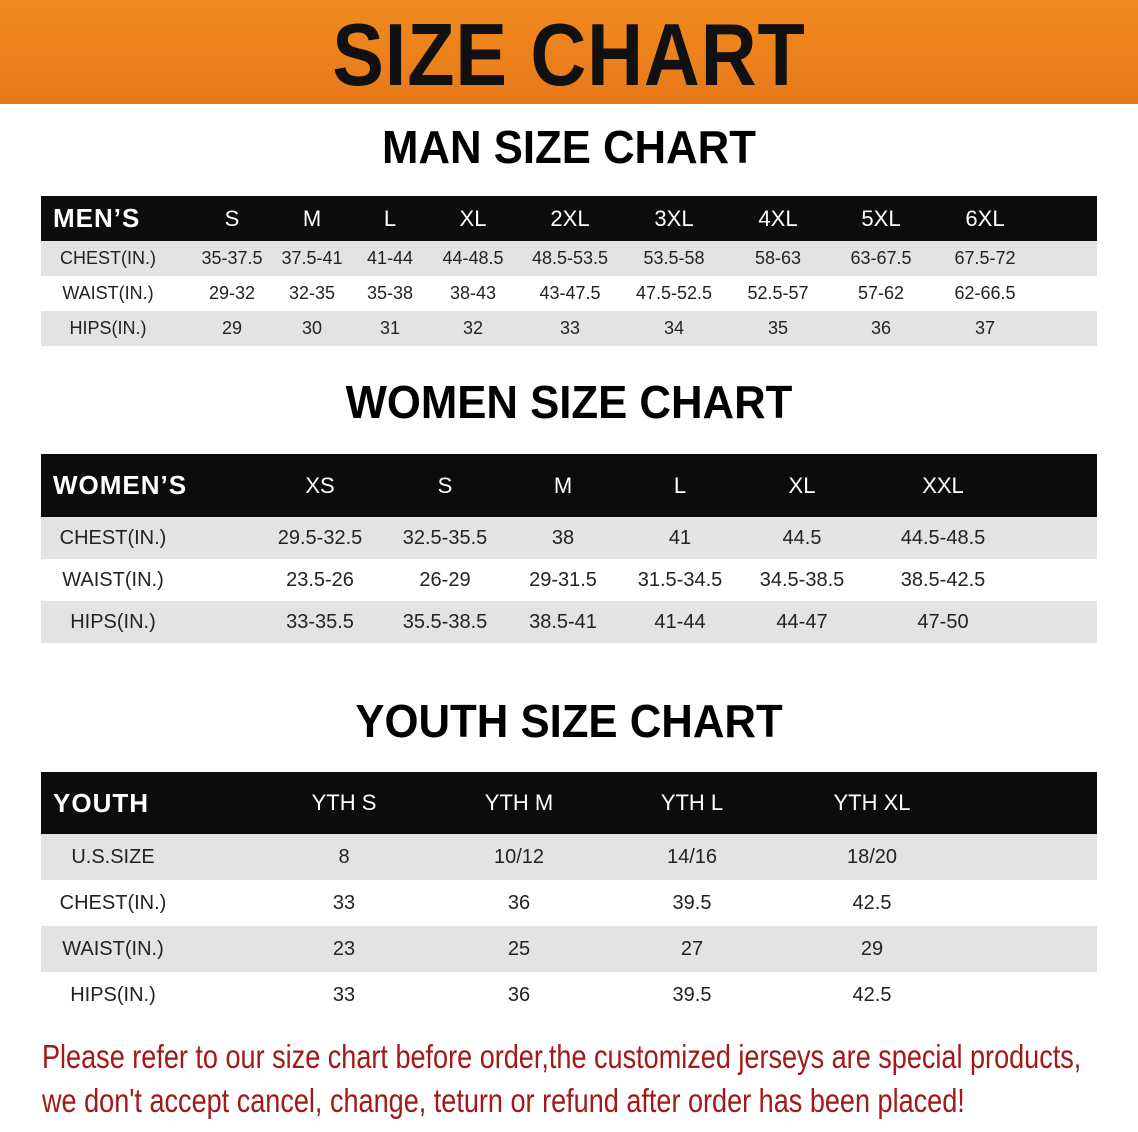 The width and height of the screenshot is (1138, 1132). What do you see at coordinates (445, 579) in the screenshot?
I see `table-cell: 26-29` at bounding box center [445, 579].